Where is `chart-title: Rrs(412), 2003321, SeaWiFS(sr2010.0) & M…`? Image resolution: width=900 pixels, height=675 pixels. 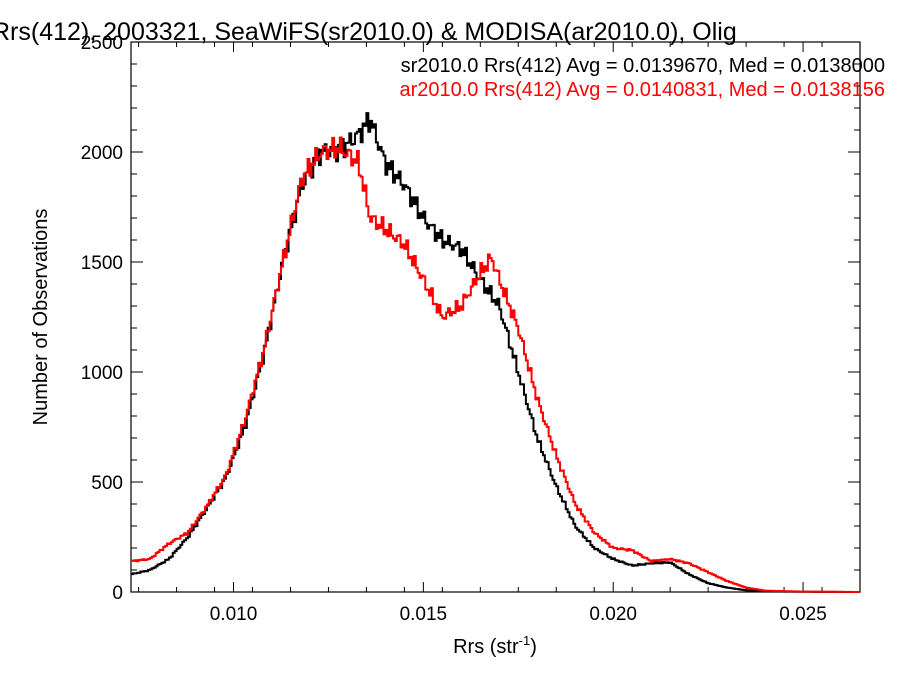 chart-title: Rrs(412), 2003321, SeaWiFS(sr2010.0) & M… is located at coordinates (368, 32).